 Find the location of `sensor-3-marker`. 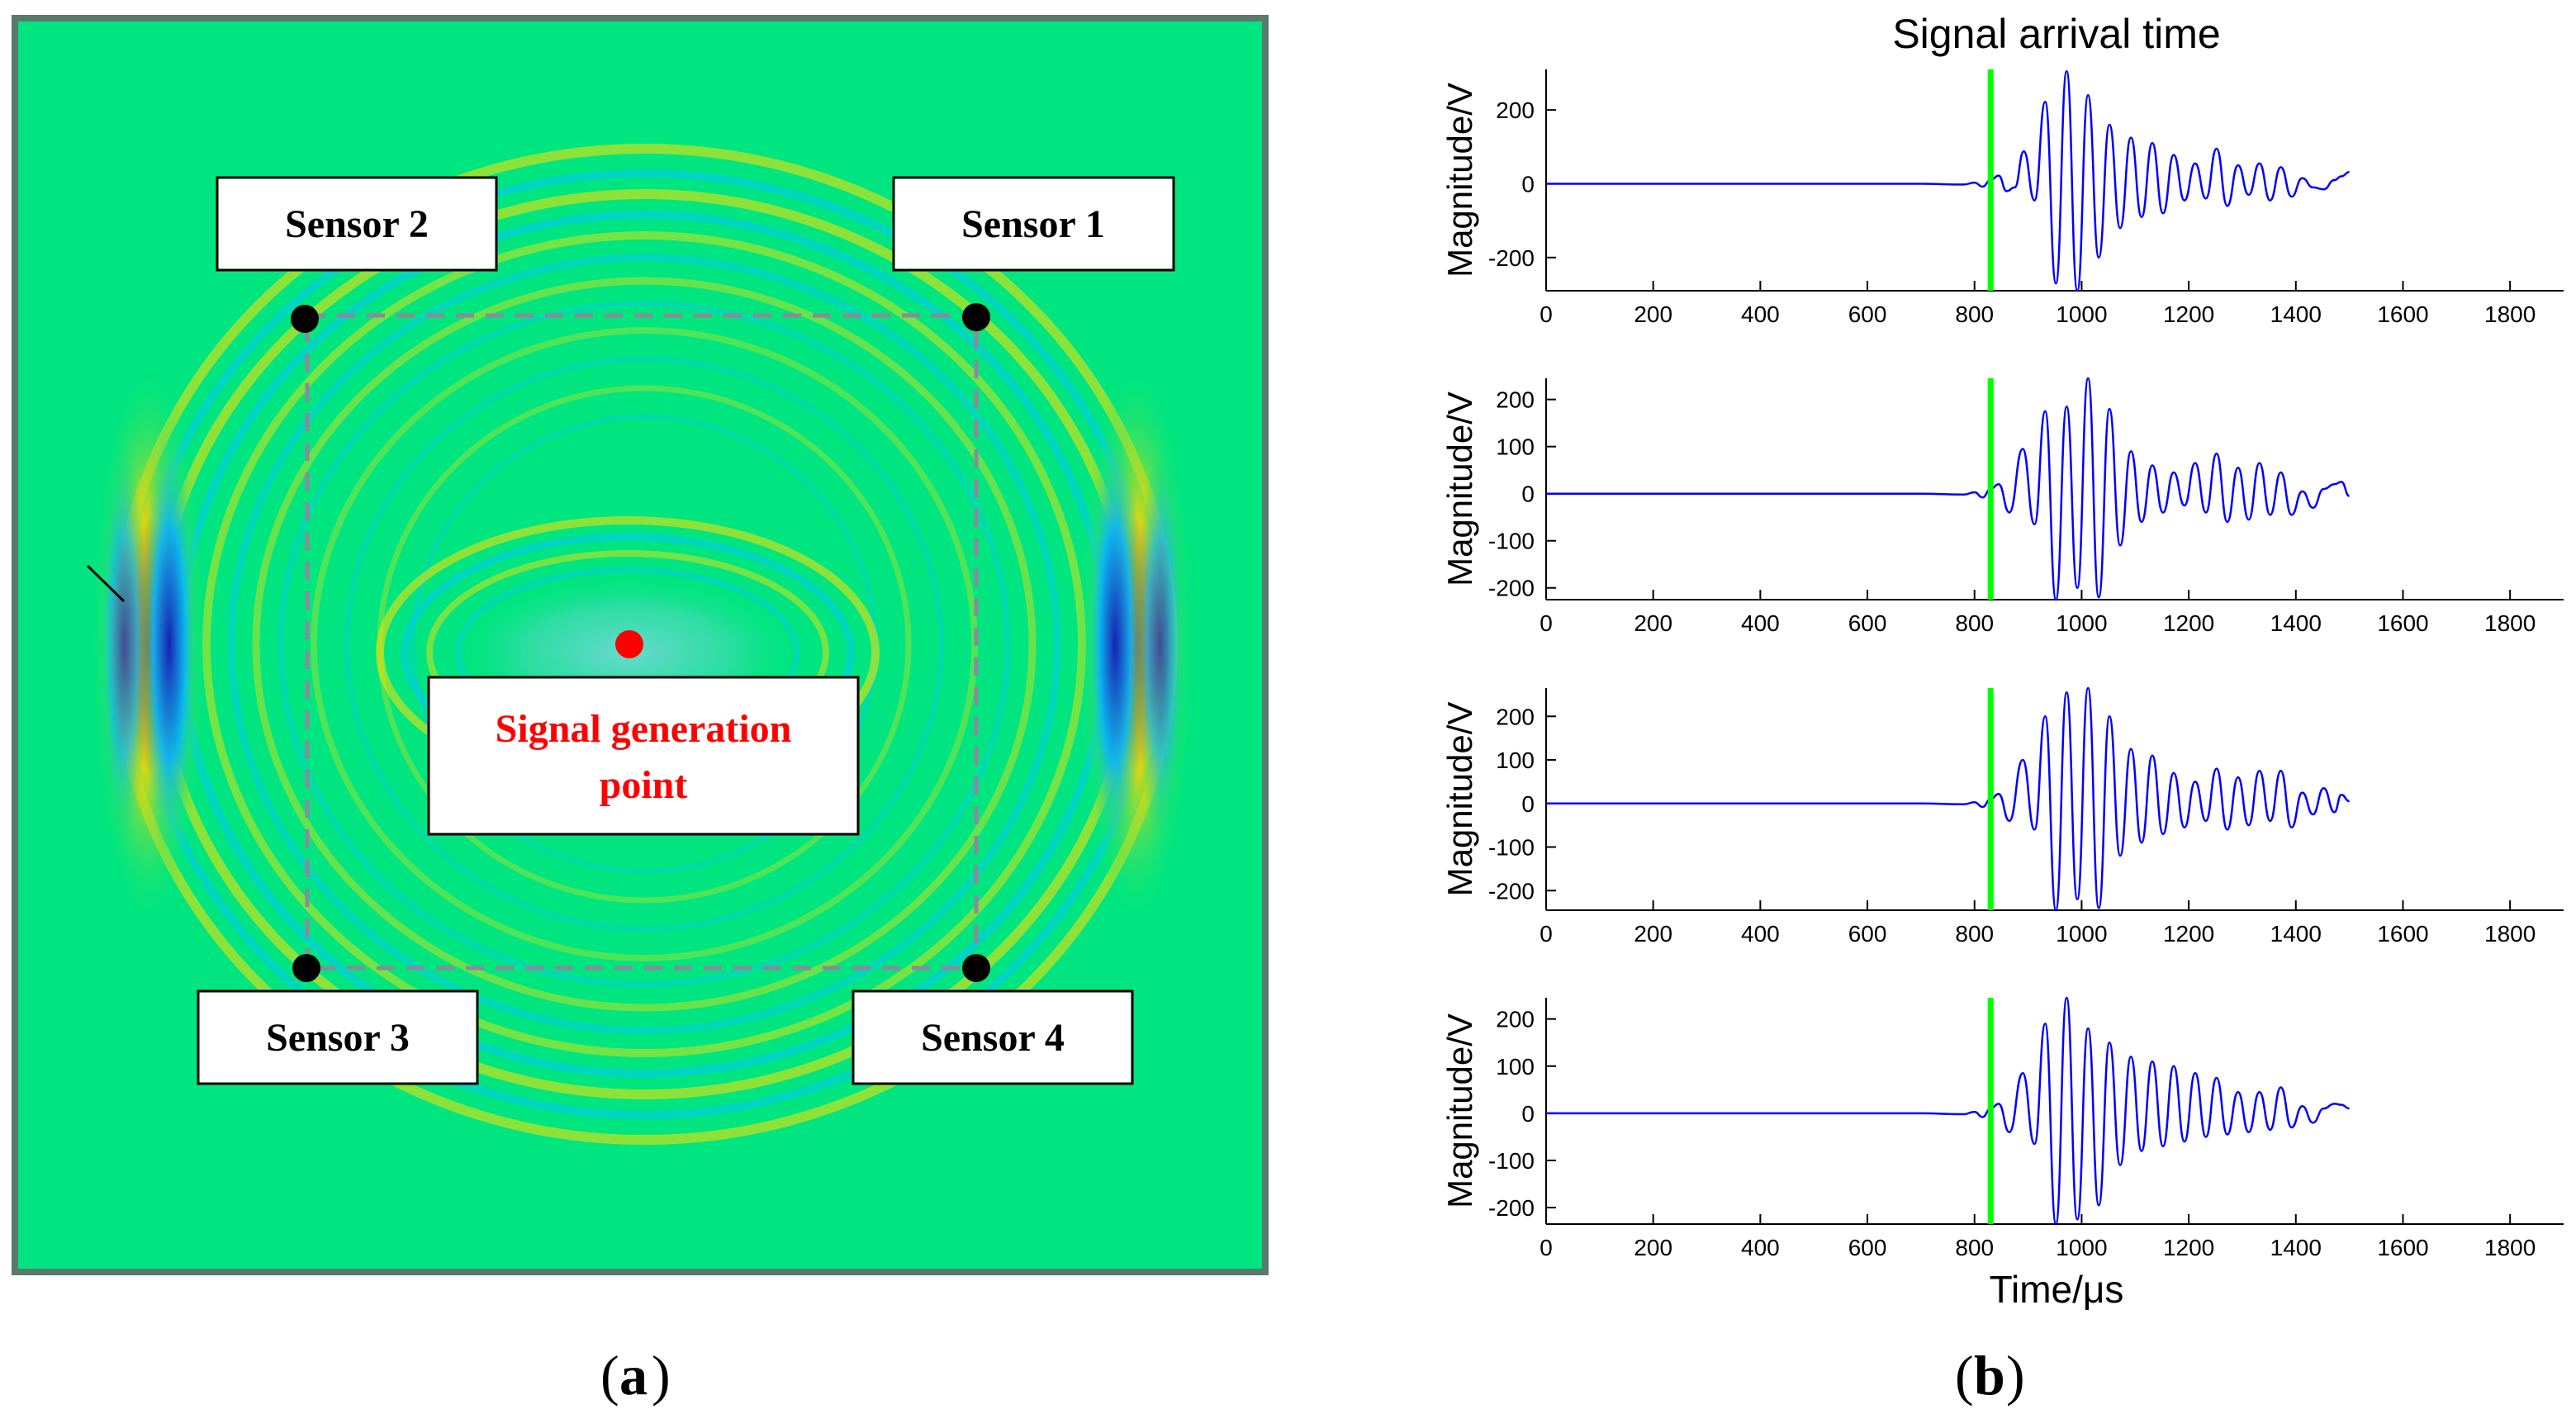

sensor-3-marker is located at coordinates (306, 968).